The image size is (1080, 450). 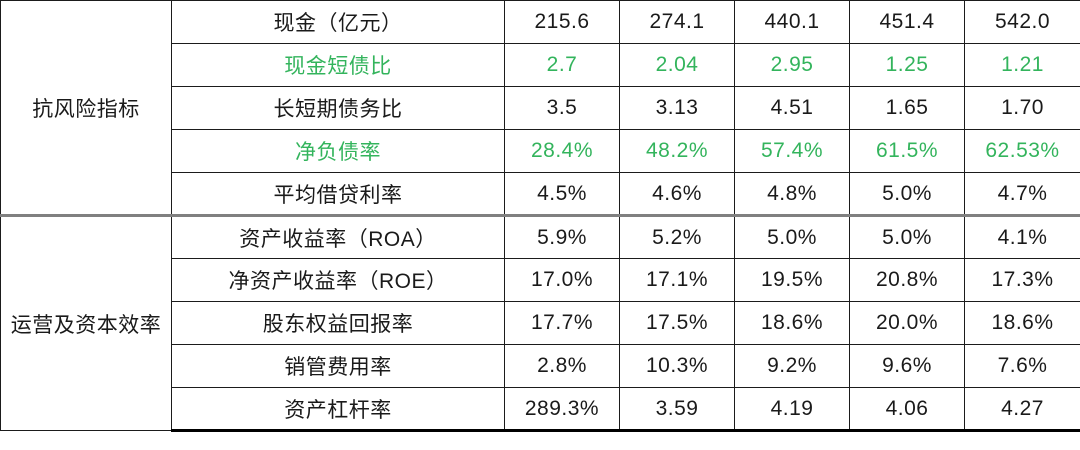 What do you see at coordinates (792, 366) in the screenshot?
I see `value-cell: 9.2%` at bounding box center [792, 366].